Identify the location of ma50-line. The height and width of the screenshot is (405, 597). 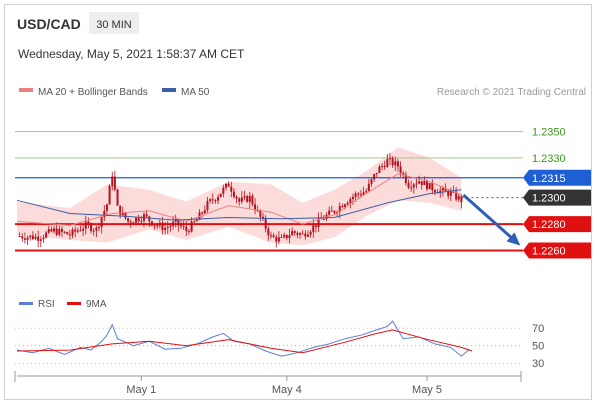
(239, 205).